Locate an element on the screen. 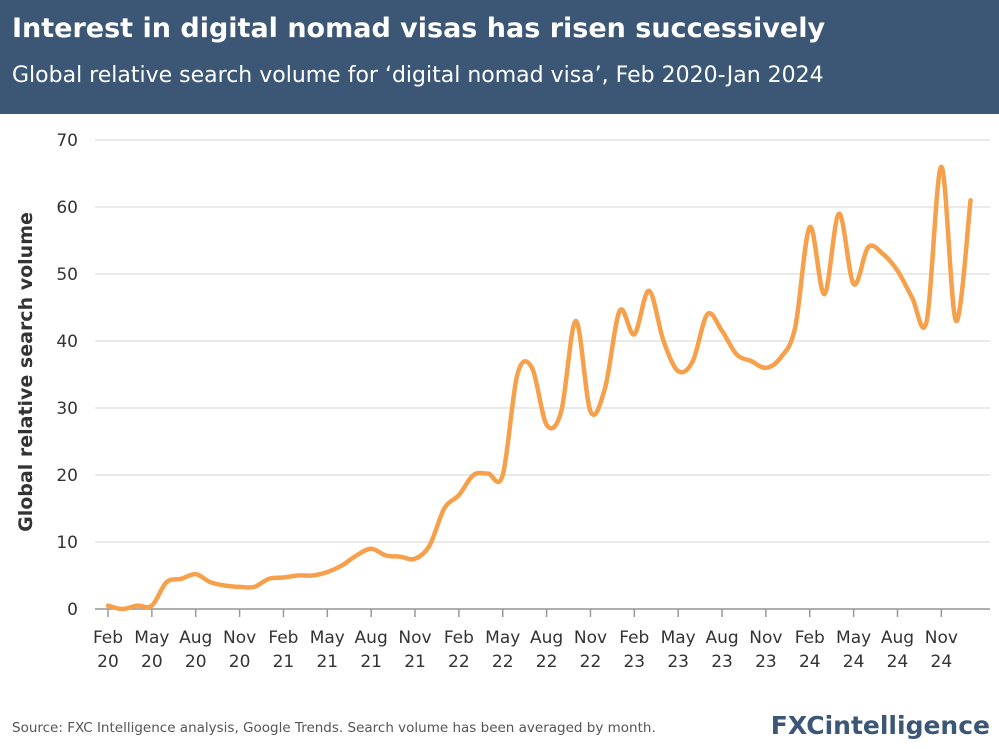 This screenshot has height=749, width=999. x-tick-label: Feb 23 is located at coordinates (634, 650).